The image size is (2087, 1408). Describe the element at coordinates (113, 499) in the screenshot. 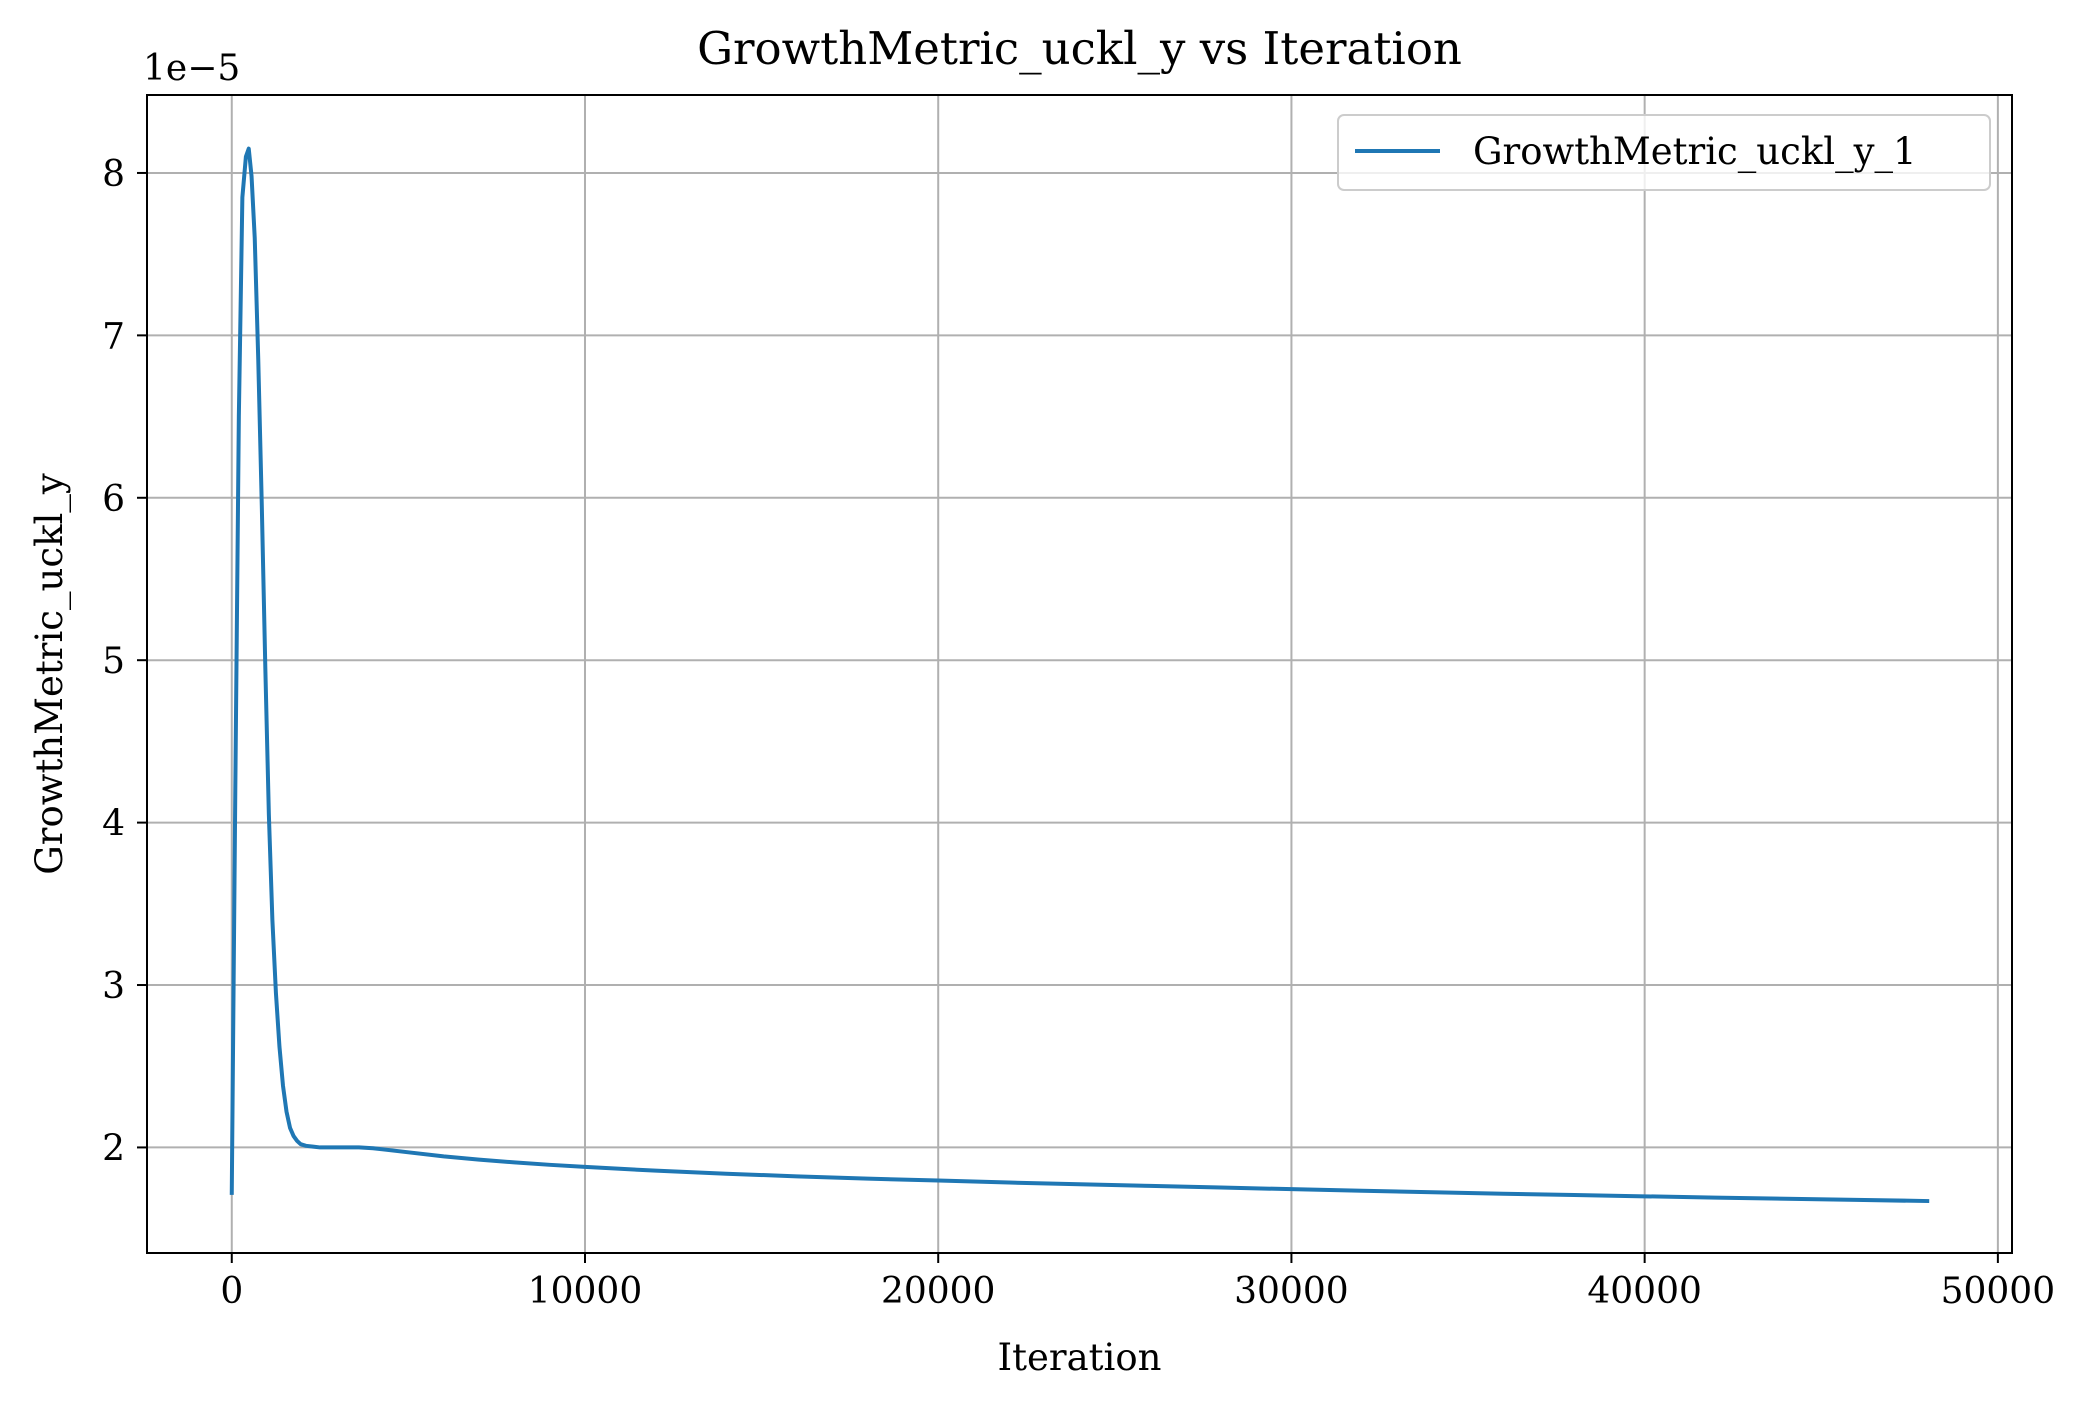

I see `y-tick-label: 6` at that location.